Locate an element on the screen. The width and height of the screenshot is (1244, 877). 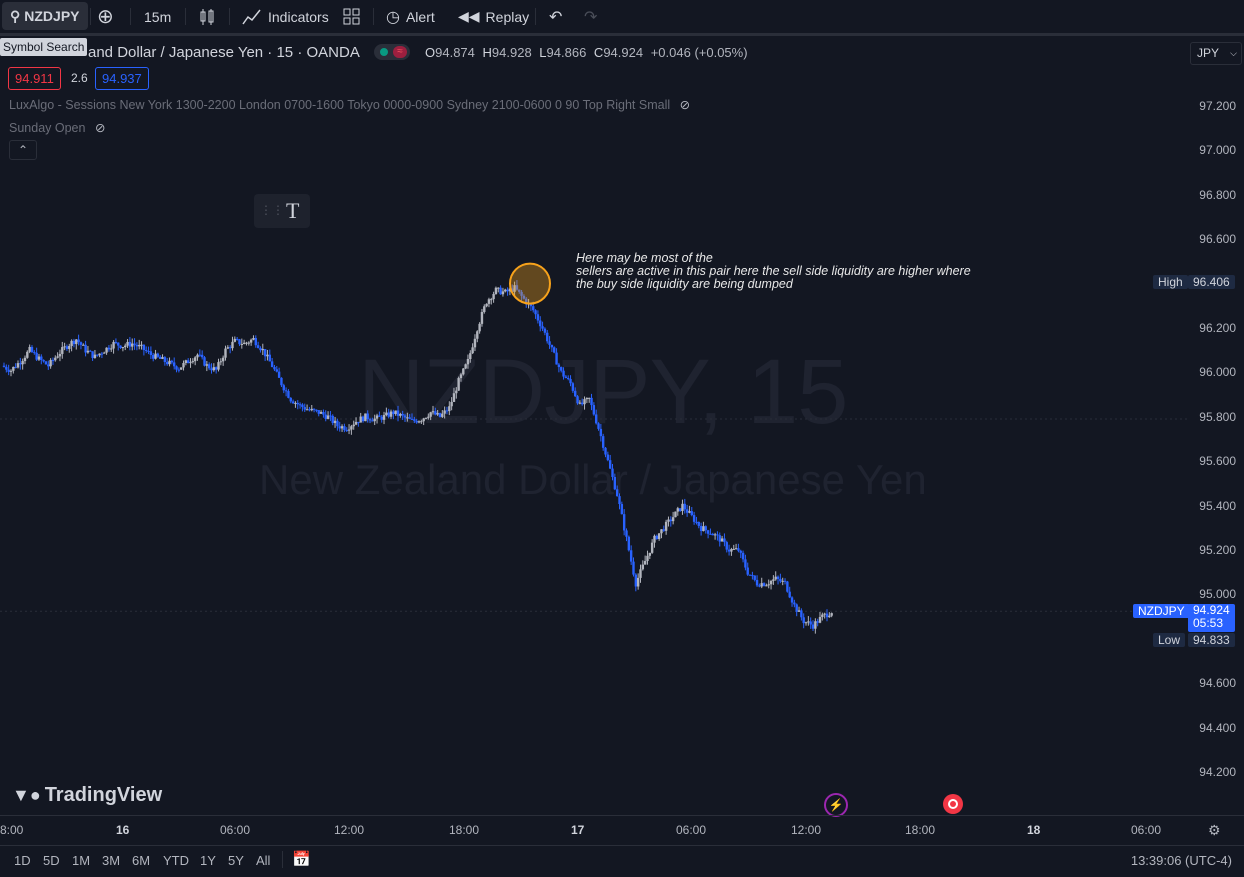
market-status-badge: ≈ is located at coordinates (392, 52).